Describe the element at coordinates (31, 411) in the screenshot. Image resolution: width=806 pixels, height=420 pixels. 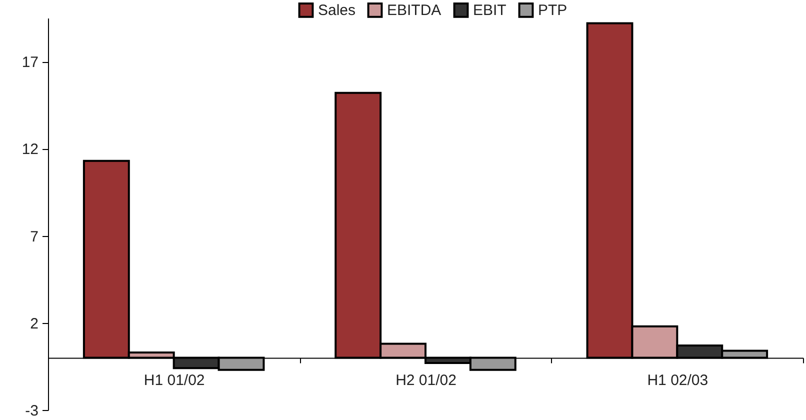
I see `y-tick-label: -3` at that location.